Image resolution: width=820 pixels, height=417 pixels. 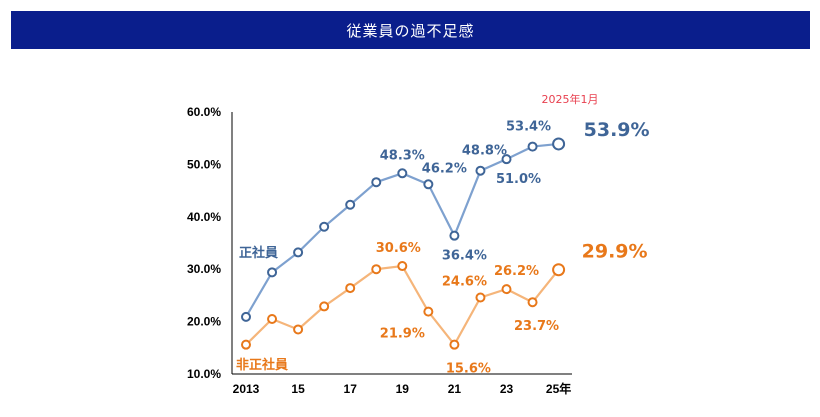 I want to click on y-tick-label: 60.0%, so click(x=204, y=112).